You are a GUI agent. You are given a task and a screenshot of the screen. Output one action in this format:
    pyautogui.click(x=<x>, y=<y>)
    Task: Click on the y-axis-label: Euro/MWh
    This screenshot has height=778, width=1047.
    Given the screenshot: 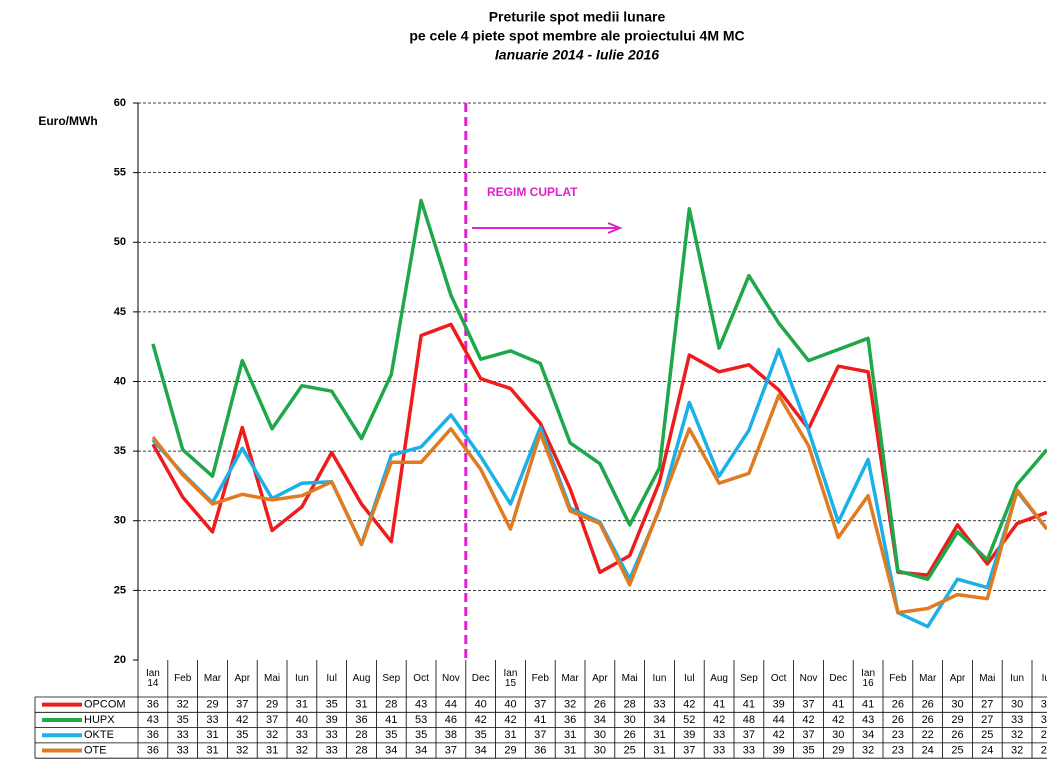 What is the action you would take?
    pyautogui.click(x=67, y=121)
    